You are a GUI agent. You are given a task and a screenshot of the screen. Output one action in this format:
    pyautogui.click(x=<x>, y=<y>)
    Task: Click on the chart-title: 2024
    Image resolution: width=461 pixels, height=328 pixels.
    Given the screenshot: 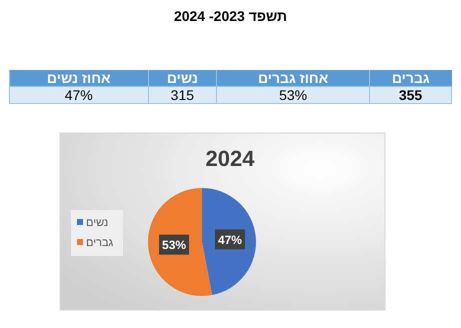 What is the action you would take?
    pyautogui.click(x=231, y=158)
    